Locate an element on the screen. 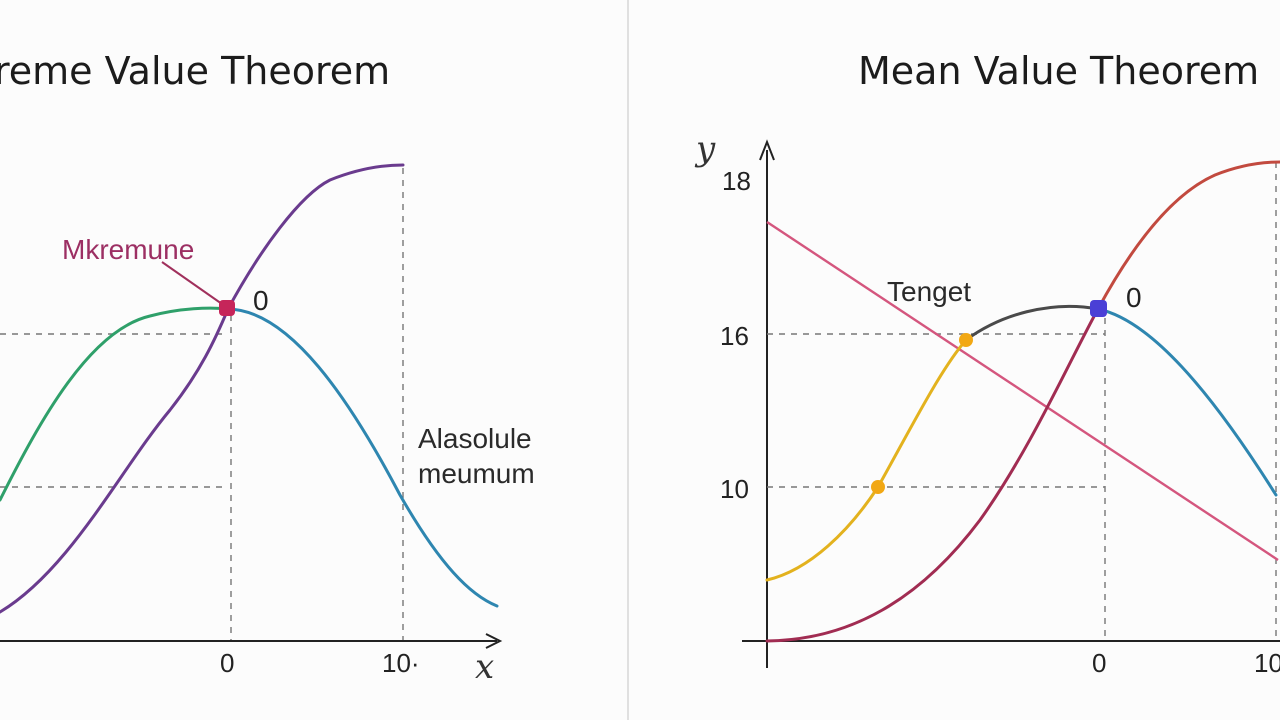 This screenshot has width=1280, height=720. maximum-point is located at coordinates (227, 308).